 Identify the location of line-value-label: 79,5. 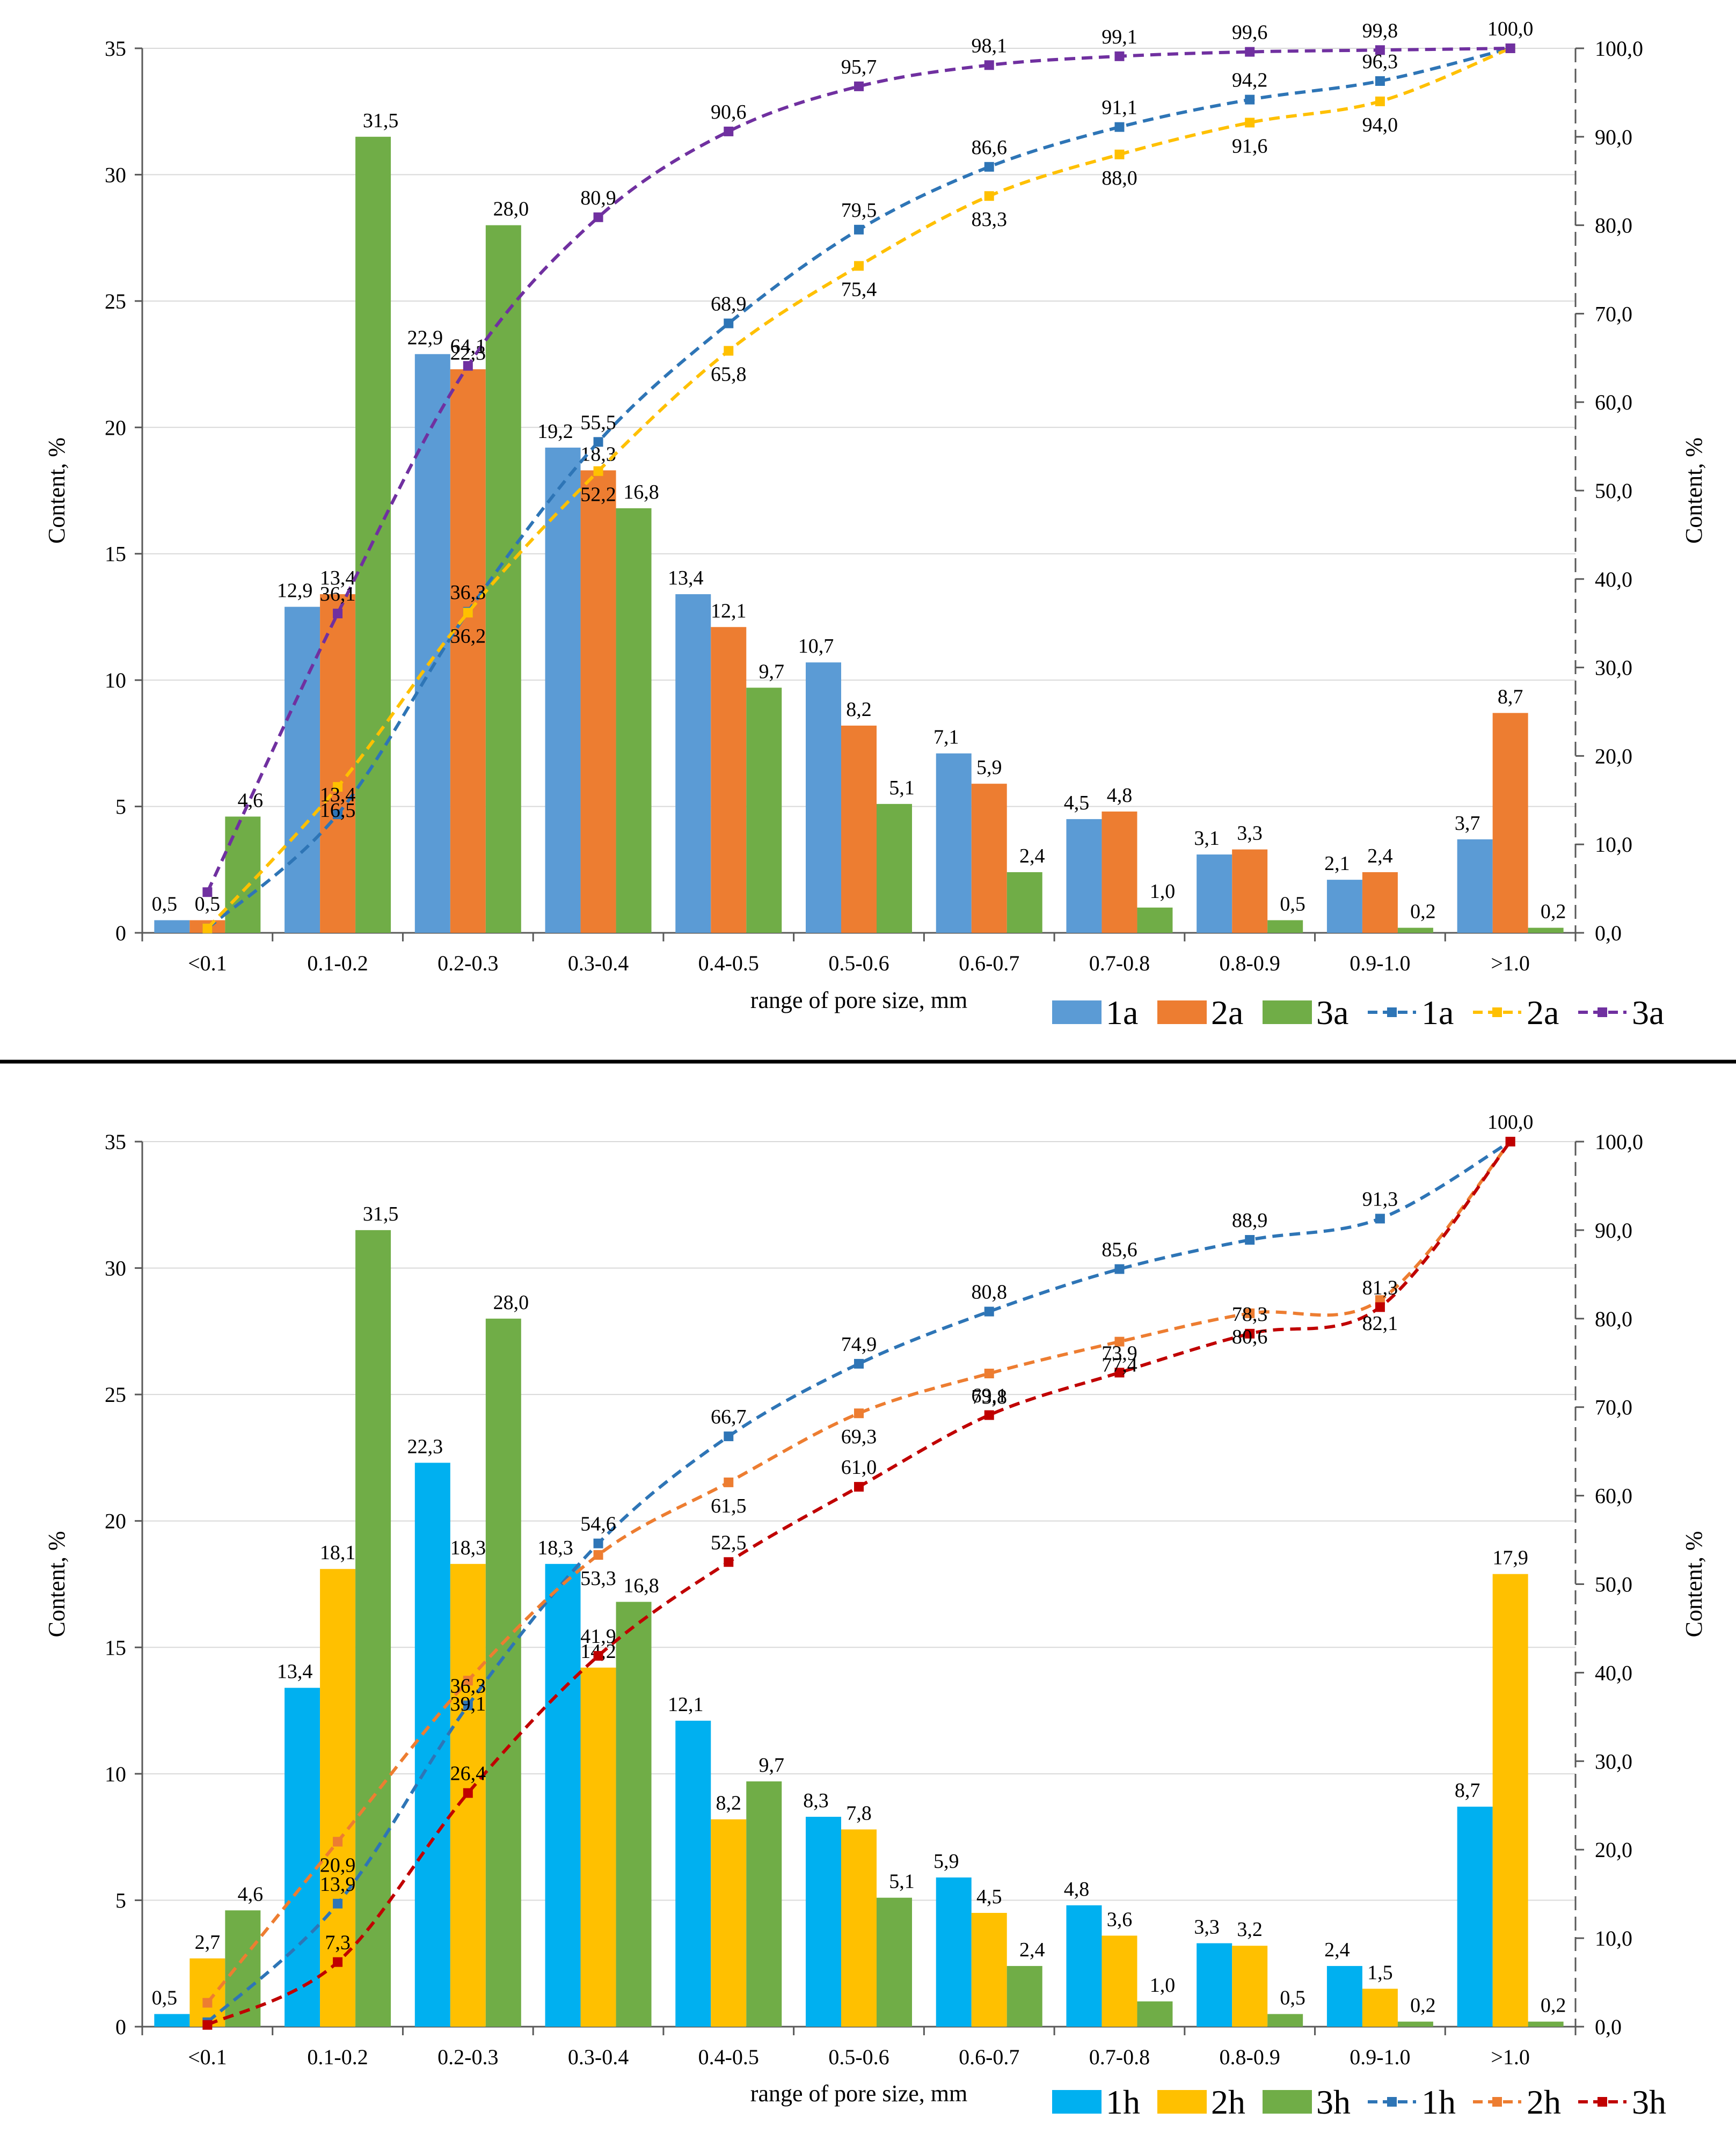
(859, 211).